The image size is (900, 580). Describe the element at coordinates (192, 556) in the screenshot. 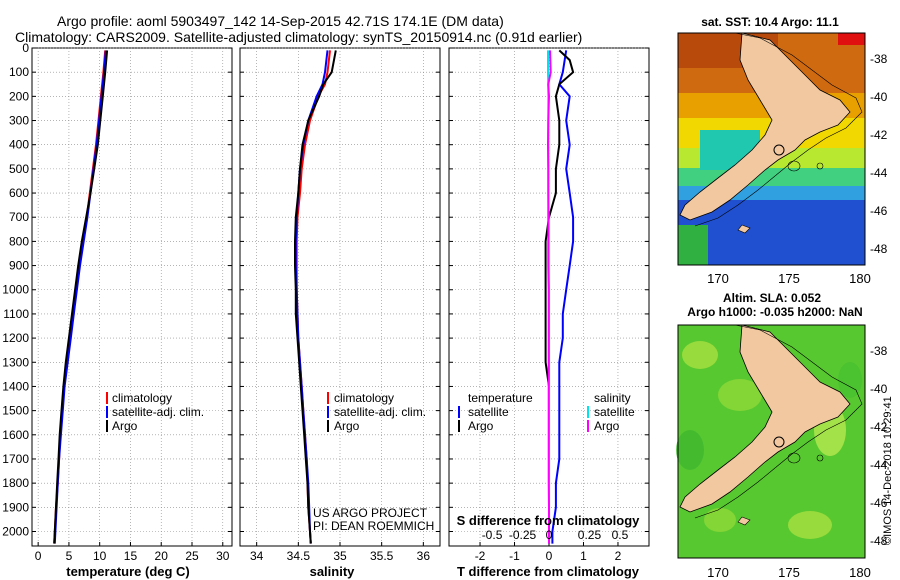

I see `x-tick-label: 25` at that location.